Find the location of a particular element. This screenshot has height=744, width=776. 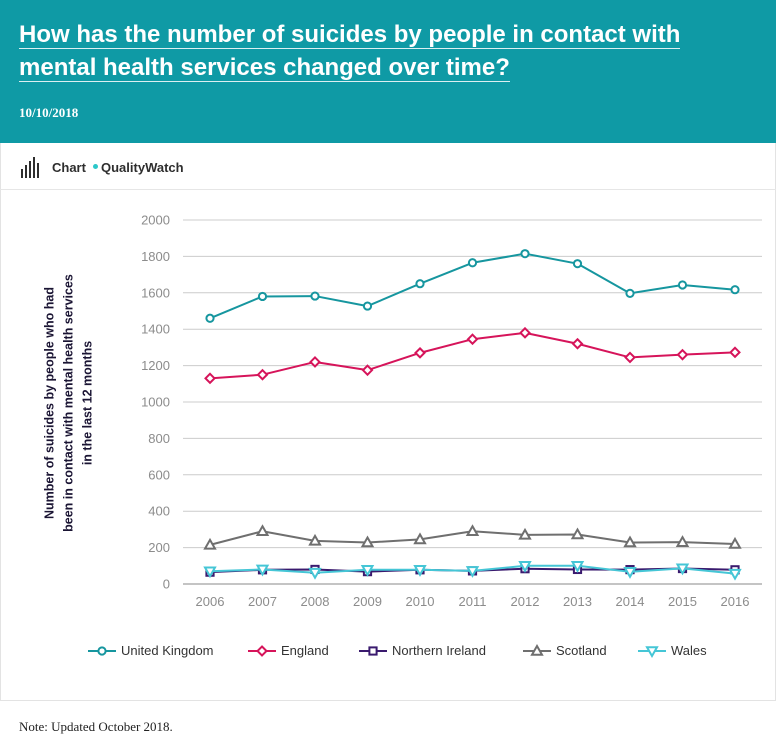

publish-date: 10/10/2018 is located at coordinates (49, 112).